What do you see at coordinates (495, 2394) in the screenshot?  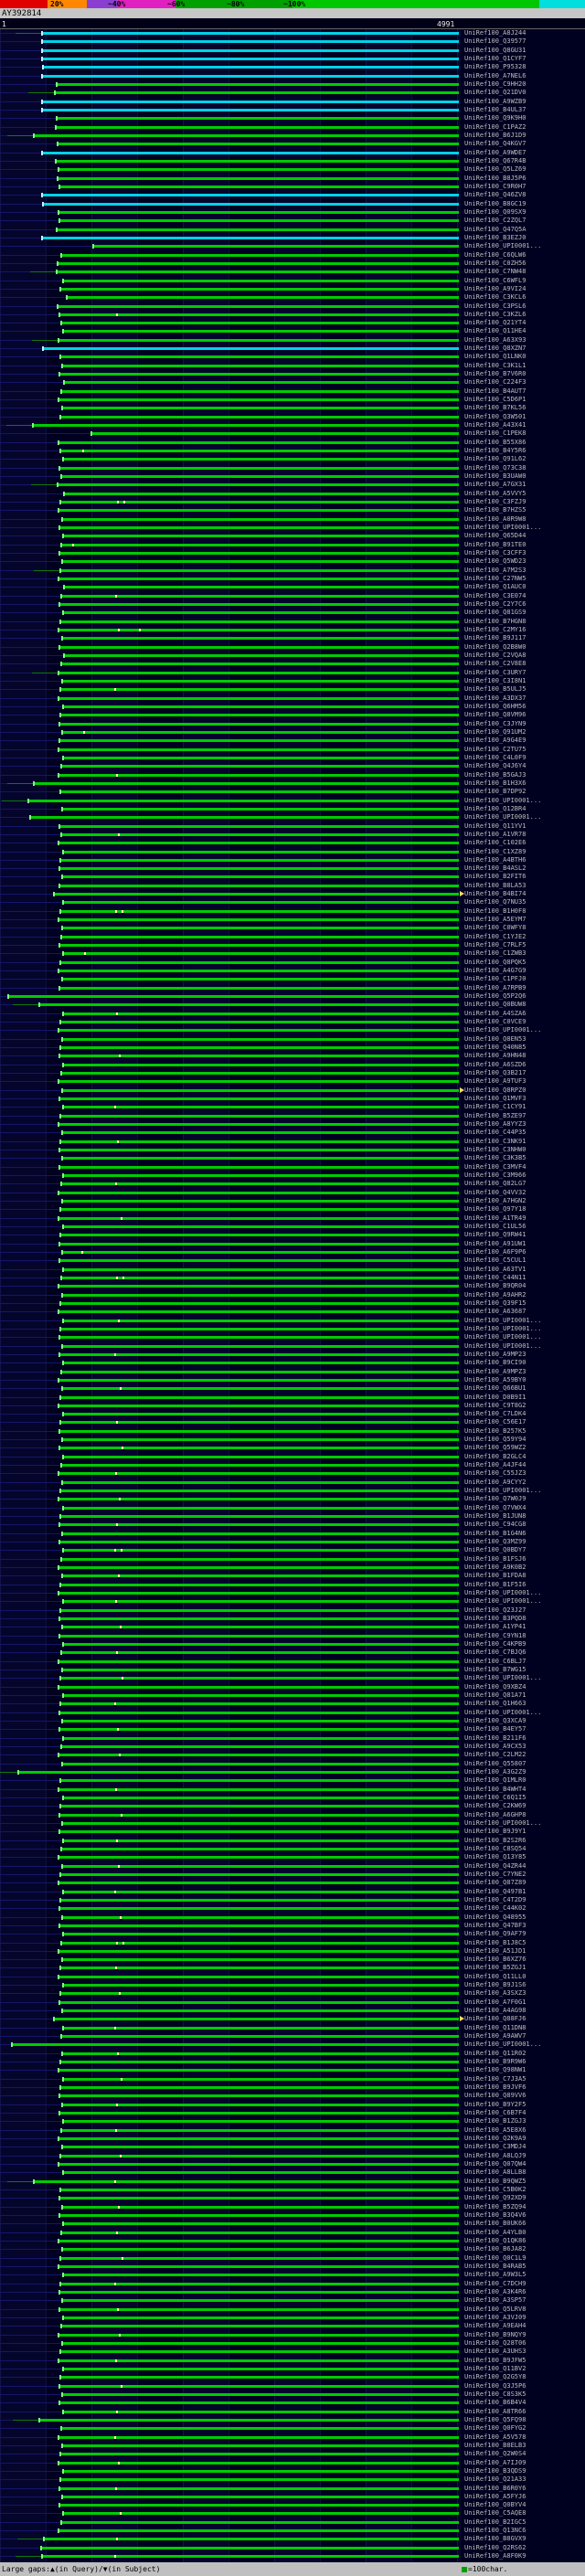 I see `hit-label: UniRef100_C8S3K5` at bounding box center [495, 2394].